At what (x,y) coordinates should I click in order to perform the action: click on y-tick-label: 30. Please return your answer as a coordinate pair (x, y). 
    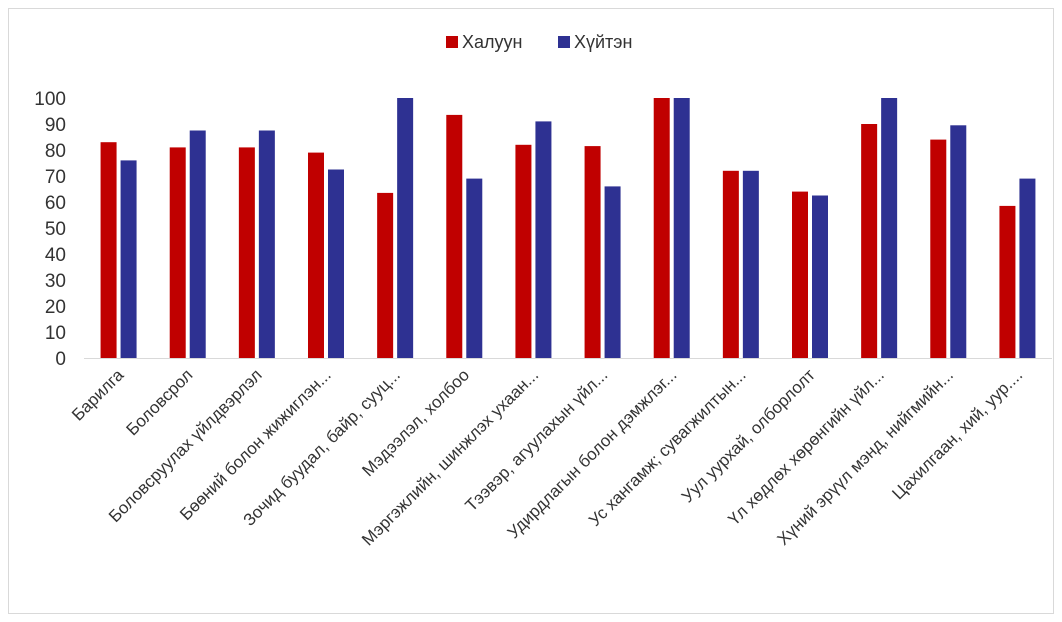
    Looking at the image, I should click on (55, 281).